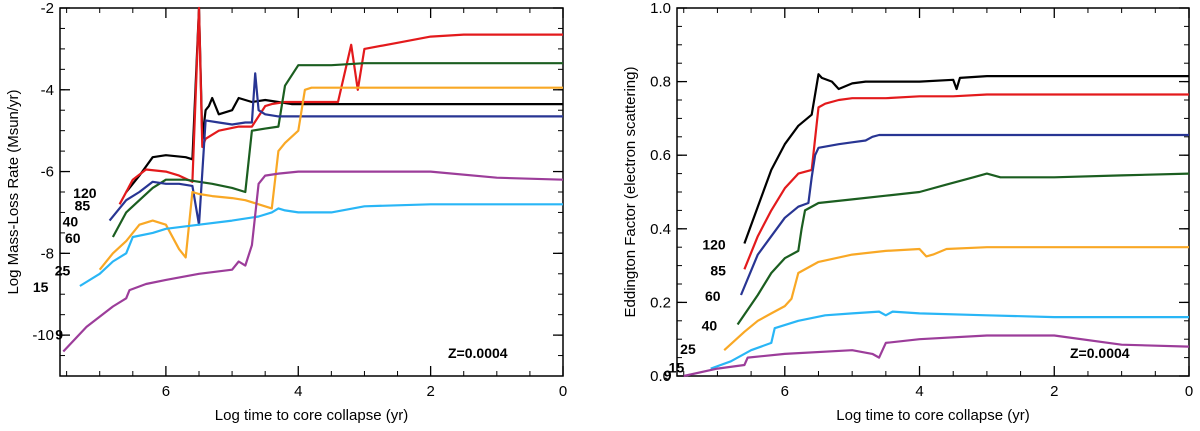 This screenshot has height=431, width=1200. Describe the element at coordinates (660, 229) in the screenshot. I see `y-tick-label: 0.4` at that location.